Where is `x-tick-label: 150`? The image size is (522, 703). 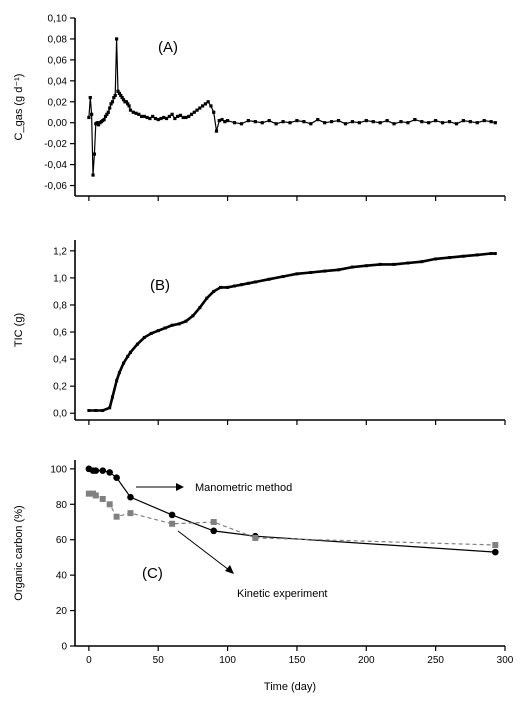
x-tick-label: 150 is located at coordinates (297, 660).